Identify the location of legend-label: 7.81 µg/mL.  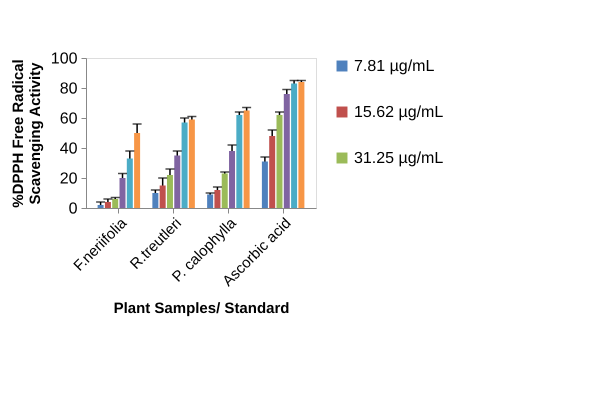
(394, 66).